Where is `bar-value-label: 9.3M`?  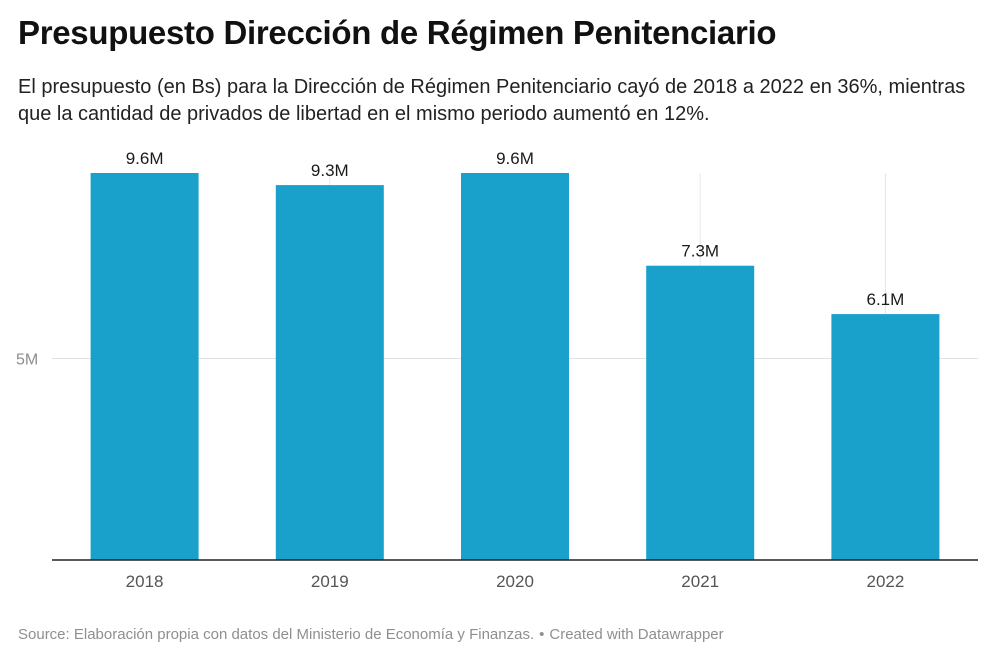 bar-value-label: 9.3M is located at coordinates (330, 170).